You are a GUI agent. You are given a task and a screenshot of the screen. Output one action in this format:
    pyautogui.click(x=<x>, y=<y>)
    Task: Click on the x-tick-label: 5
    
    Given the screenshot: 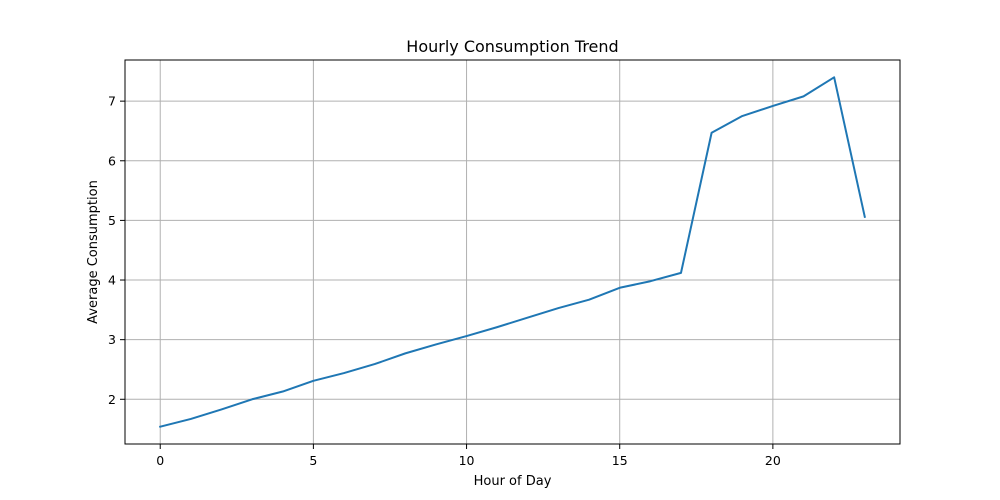 What is the action you would take?
    pyautogui.click(x=313, y=460)
    